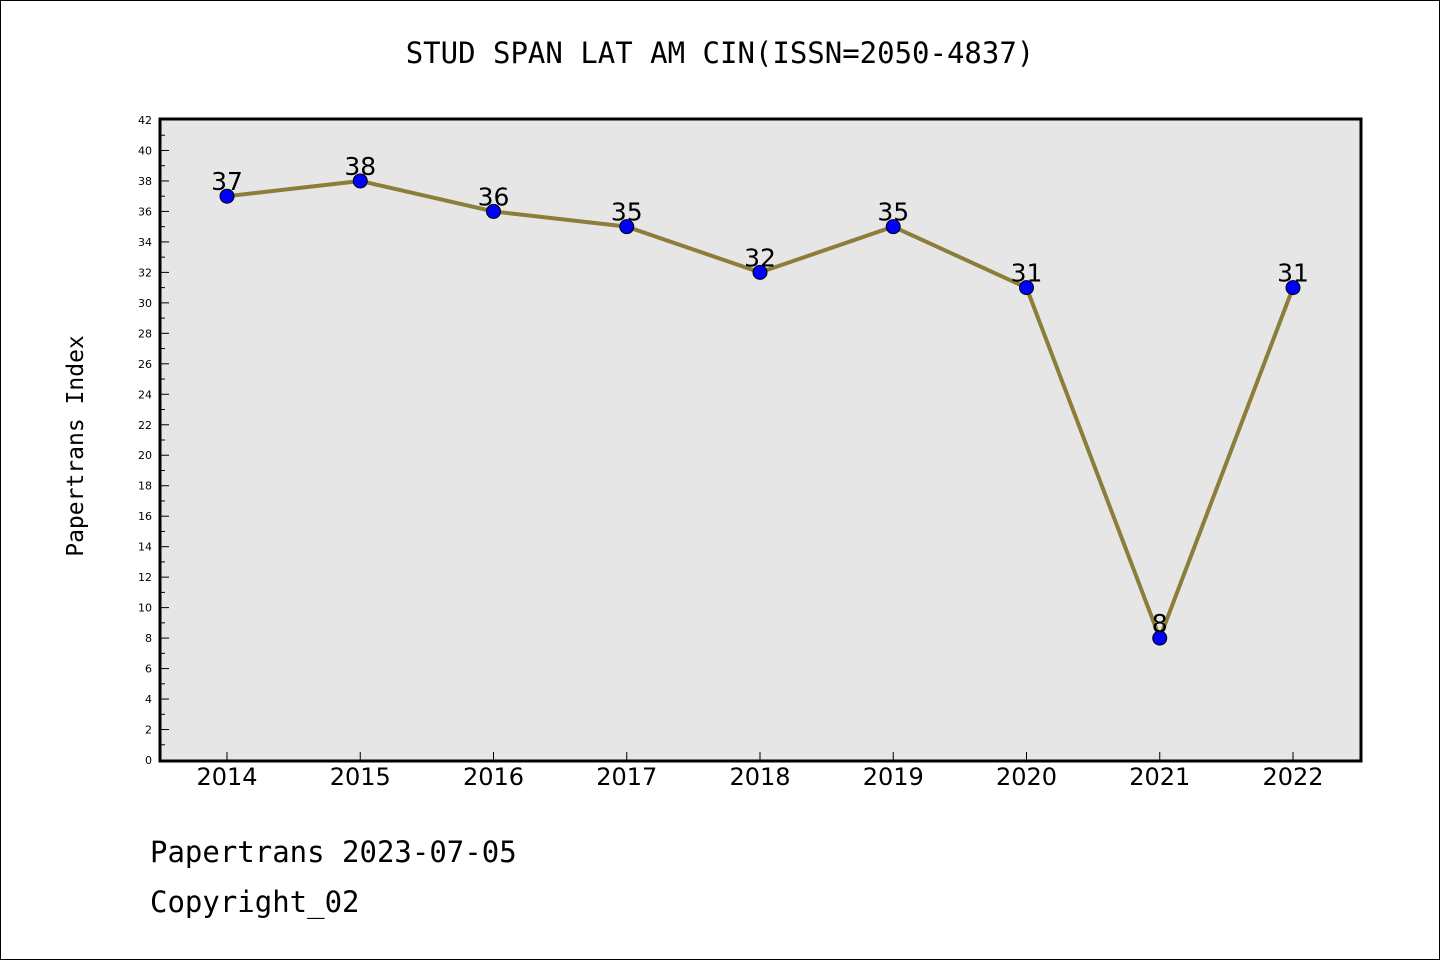  I want to click on x-tick-label: 2020, so click(1026, 777).